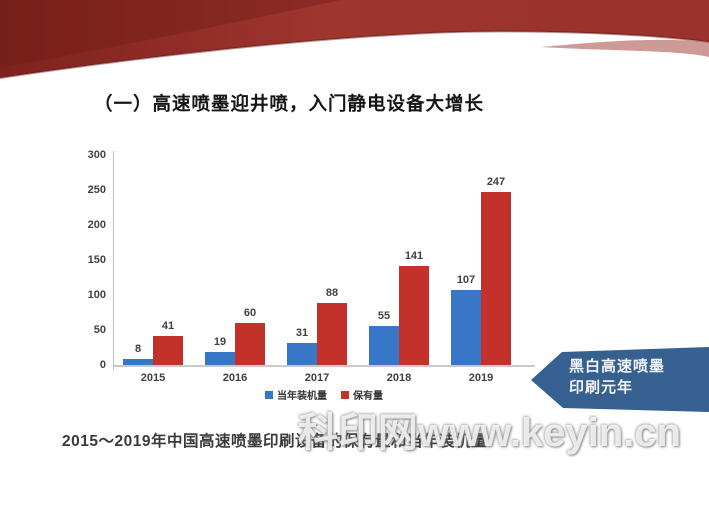 The height and width of the screenshot is (531, 709). I want to click on y-tick-label: 300, so click(96, 155).